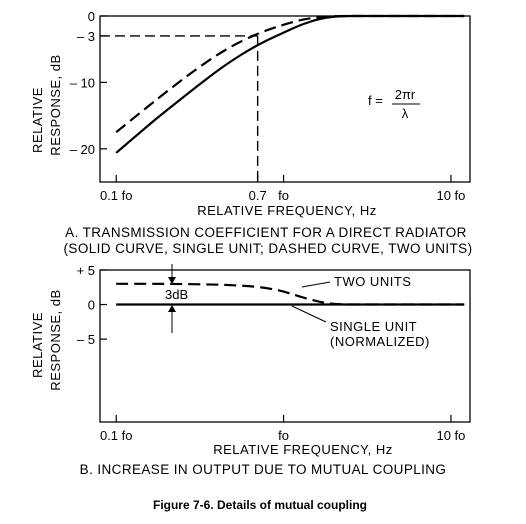 The image size is (526, 524). Describe the element at coordinates (55, 104) in the screenshot. I see `chart-a-ylabel-line2: RESPONSE, dB` at that location.